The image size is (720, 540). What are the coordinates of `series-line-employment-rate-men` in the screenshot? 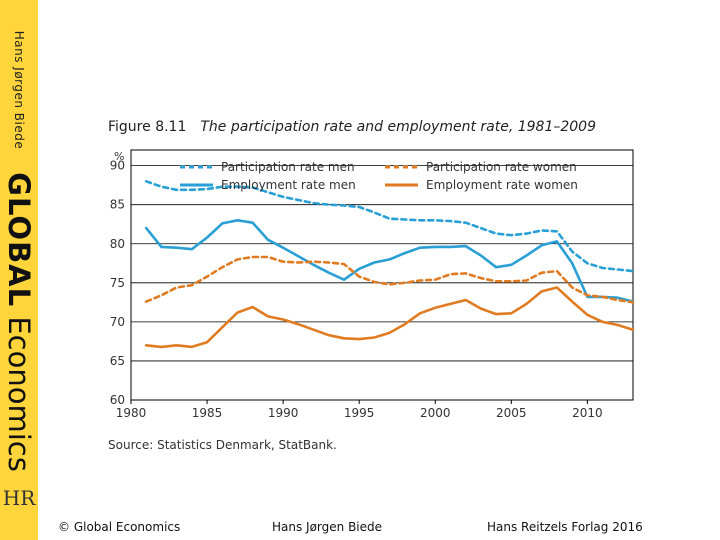 It's located at (389, 261).